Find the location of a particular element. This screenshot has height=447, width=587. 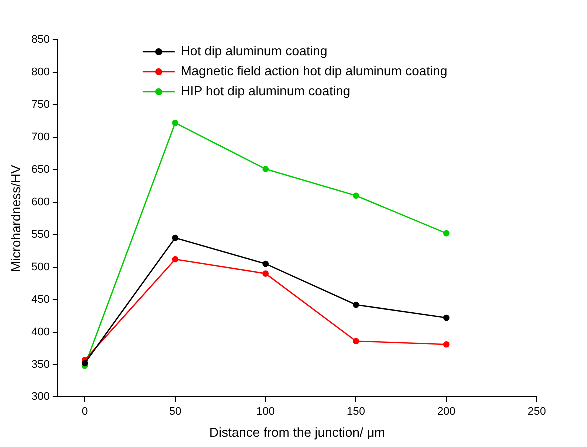

legend-label: HIP hot dip aluminum coating is located at coordinates (265, 91).